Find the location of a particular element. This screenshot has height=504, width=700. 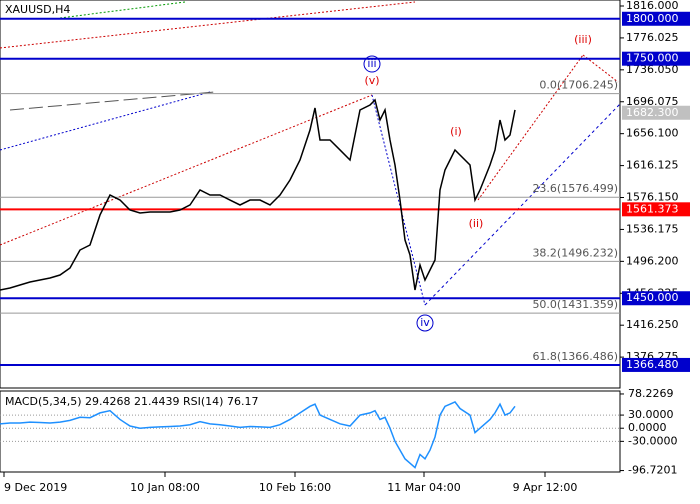

wave-label: iv is located at coordinates (425, 322).